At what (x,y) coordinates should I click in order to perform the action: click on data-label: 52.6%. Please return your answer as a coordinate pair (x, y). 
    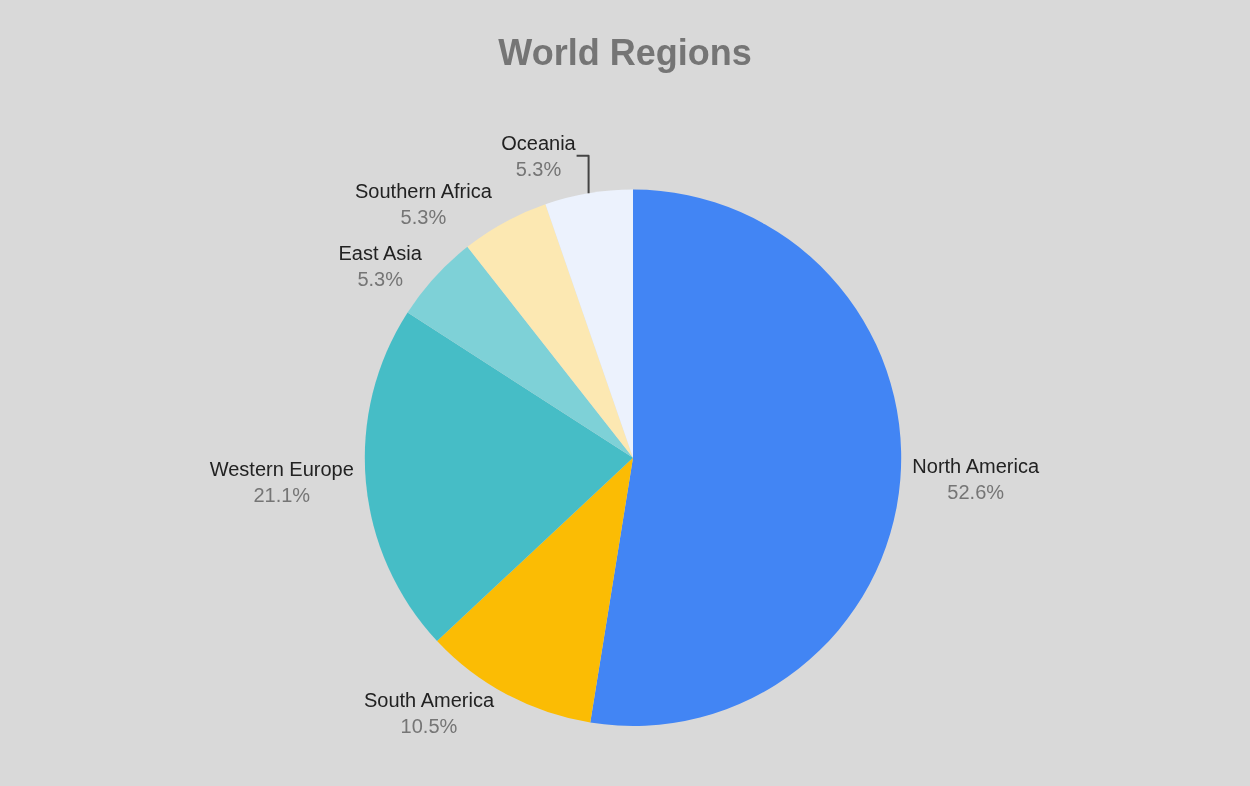
    Looking at the image, I should click on (976, 492).